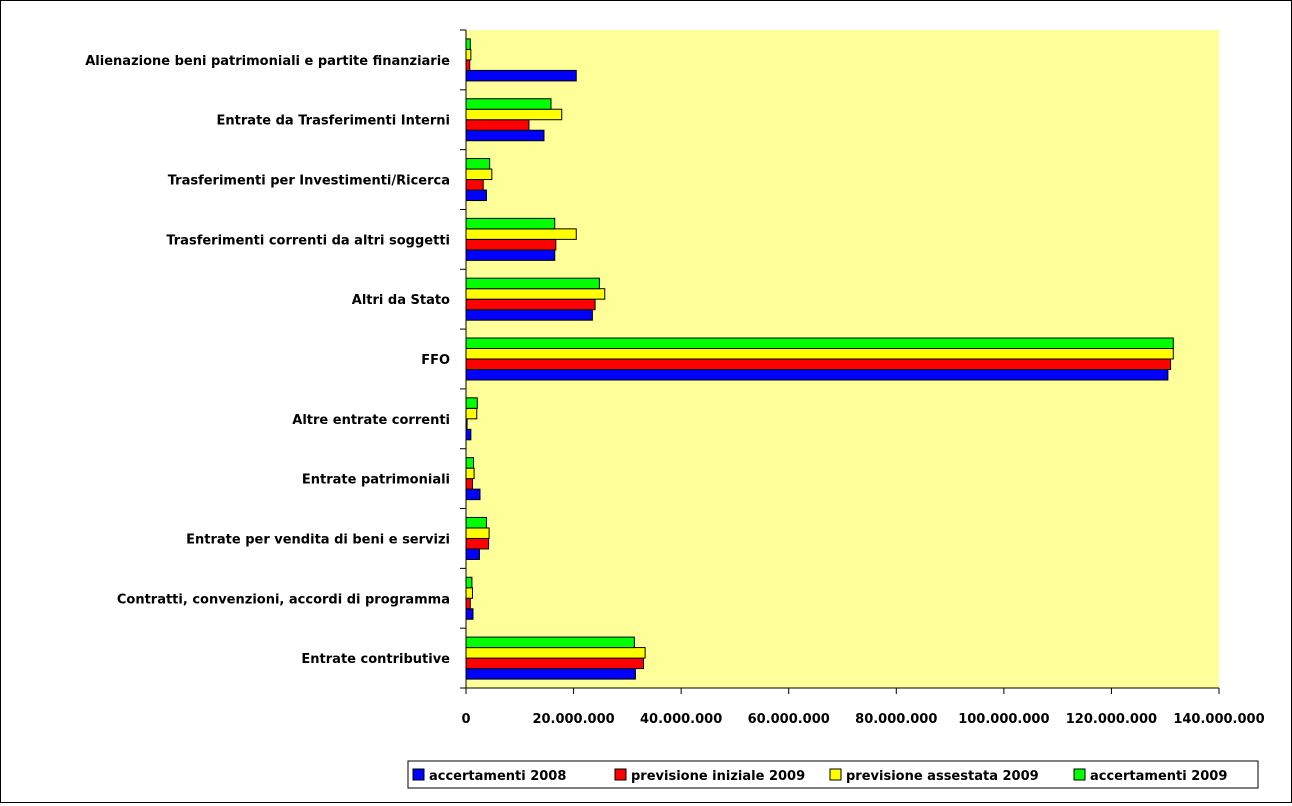 This screenshot has height=806, width=1292. I want to click on category-label: Trasferimenti correnti da altri soggetti, so click(308, 240).